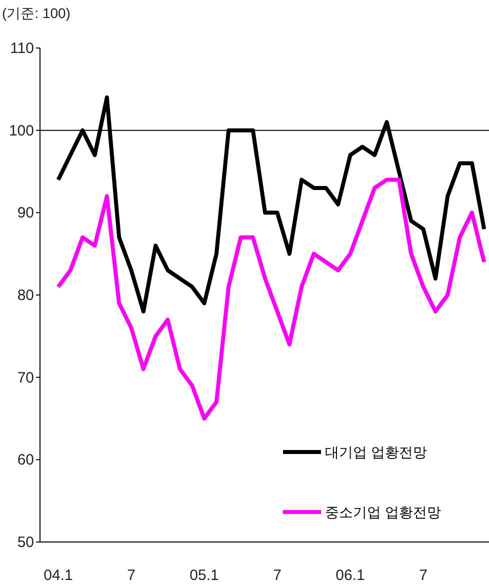 This screenshot has width=489, height=584. Describe the element at coordinates (25, 460) in the screenshot. I see `y-tick-label: 60` at that location.